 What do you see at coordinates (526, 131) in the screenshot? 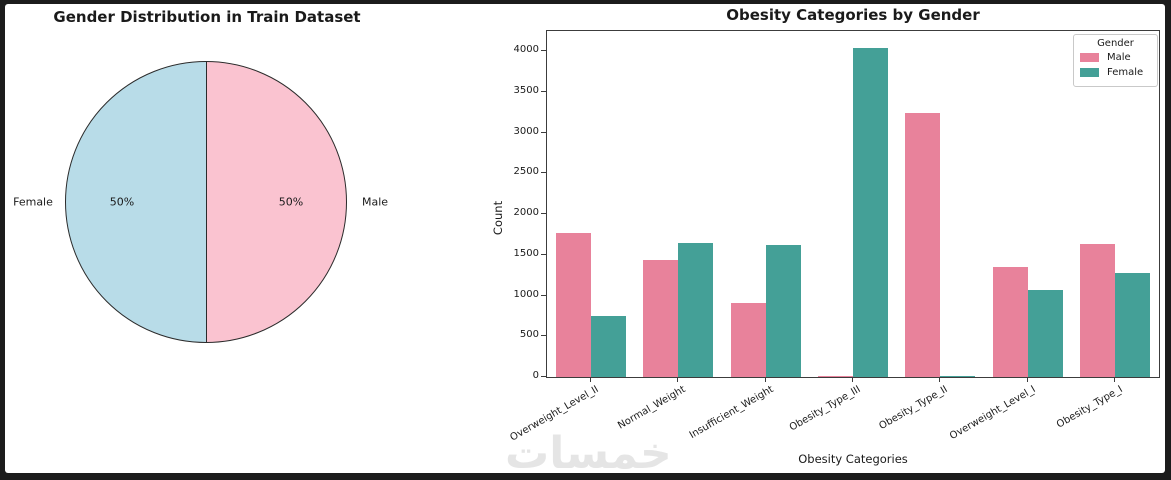
I see `y-tick-label: 3000` at bounding box center [526, 131].